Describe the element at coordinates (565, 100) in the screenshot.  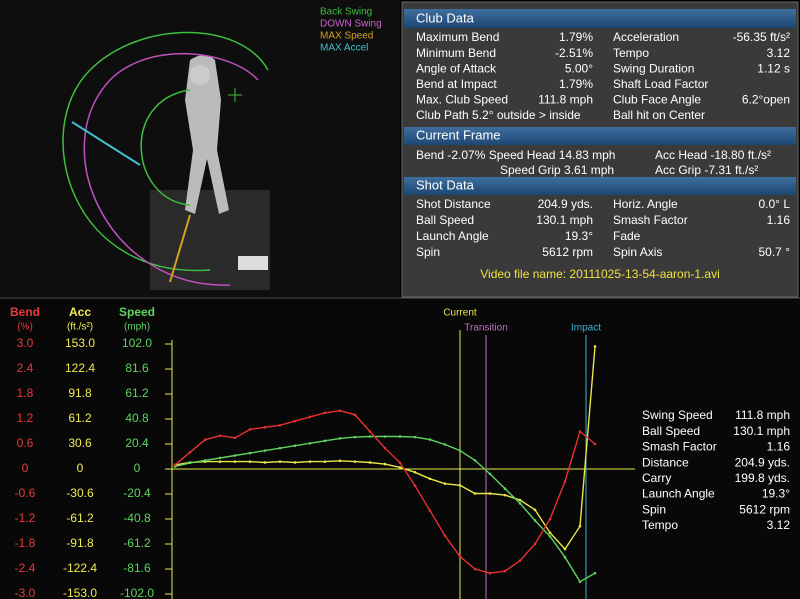
I see `data-cell: 111.8 mph` at that location.